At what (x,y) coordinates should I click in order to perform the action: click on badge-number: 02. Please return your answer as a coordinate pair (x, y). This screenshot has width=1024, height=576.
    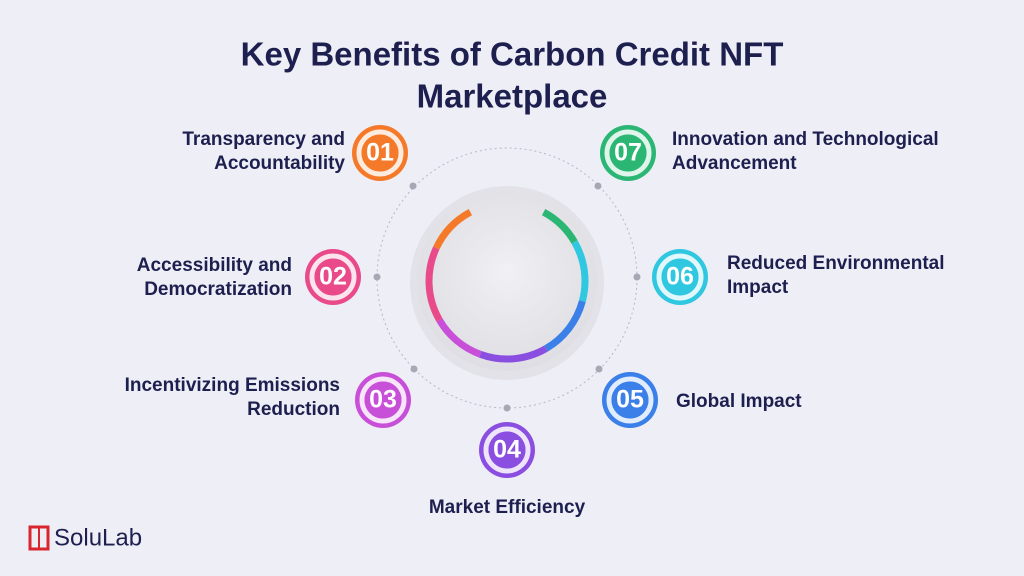
    Looking at the image, I should click on (333, 277).